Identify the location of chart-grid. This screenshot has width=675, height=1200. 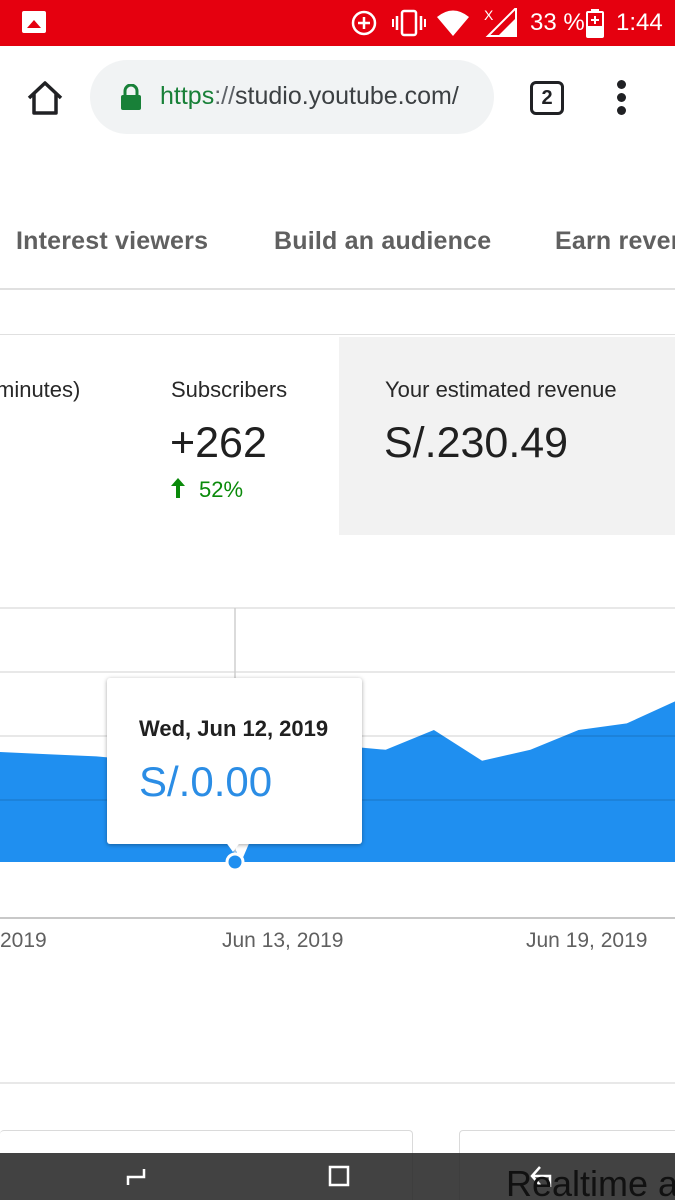
(337, 640).